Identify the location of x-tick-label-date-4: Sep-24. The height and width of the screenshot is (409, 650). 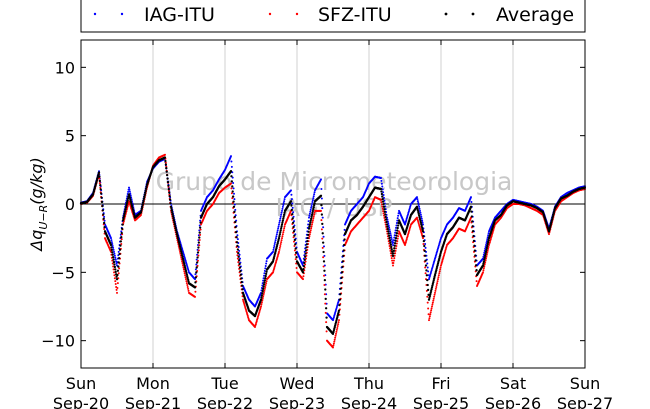
(369, 401).